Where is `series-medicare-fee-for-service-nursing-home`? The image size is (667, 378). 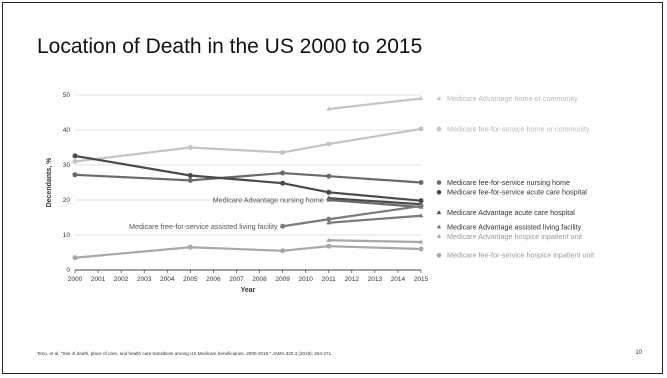
series-medicare-fee-for-service-nursing-home is located at coordinates (248, 177).